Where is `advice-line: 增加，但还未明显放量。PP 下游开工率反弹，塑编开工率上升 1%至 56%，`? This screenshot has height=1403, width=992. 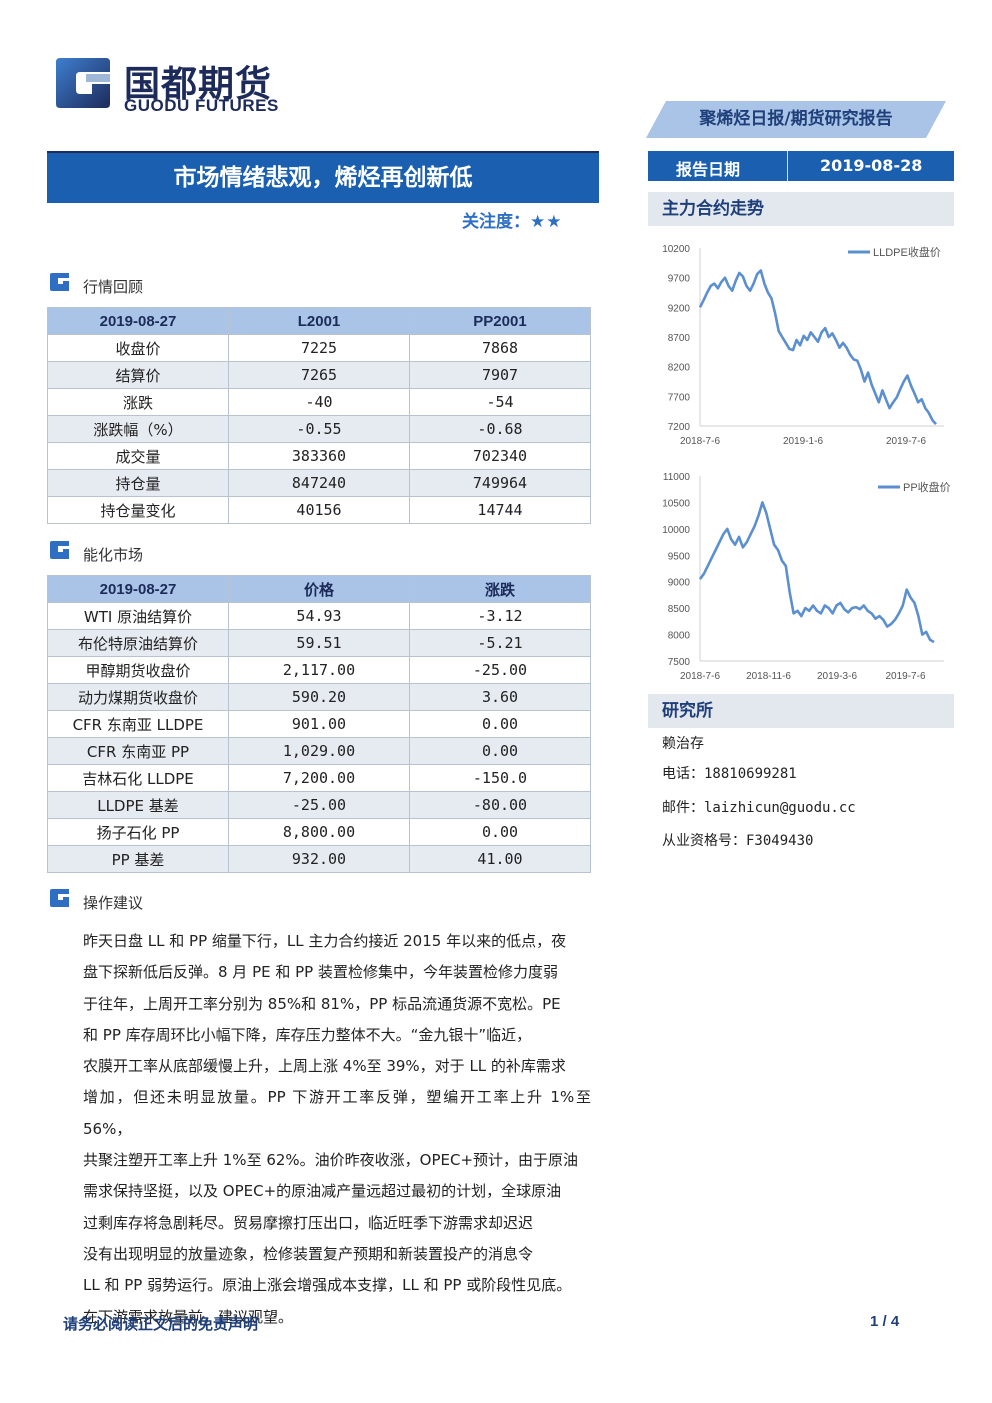
advice-line: 增加，但还未明显放量。PP 下游开工率反弹，塑编开工率上升 1%至 56%， is located at coordinates (337, 1113).